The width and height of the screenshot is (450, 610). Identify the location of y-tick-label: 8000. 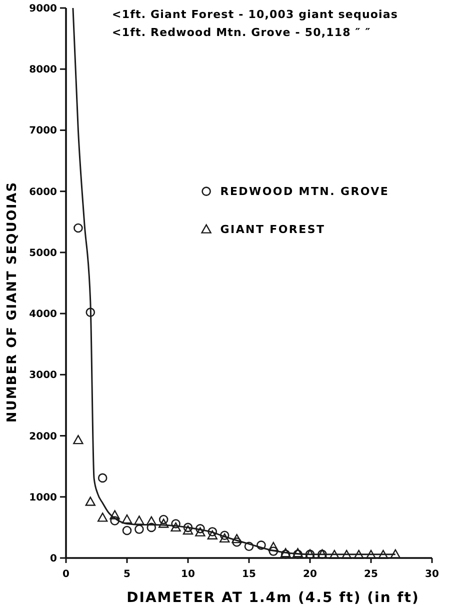
(43, 70).